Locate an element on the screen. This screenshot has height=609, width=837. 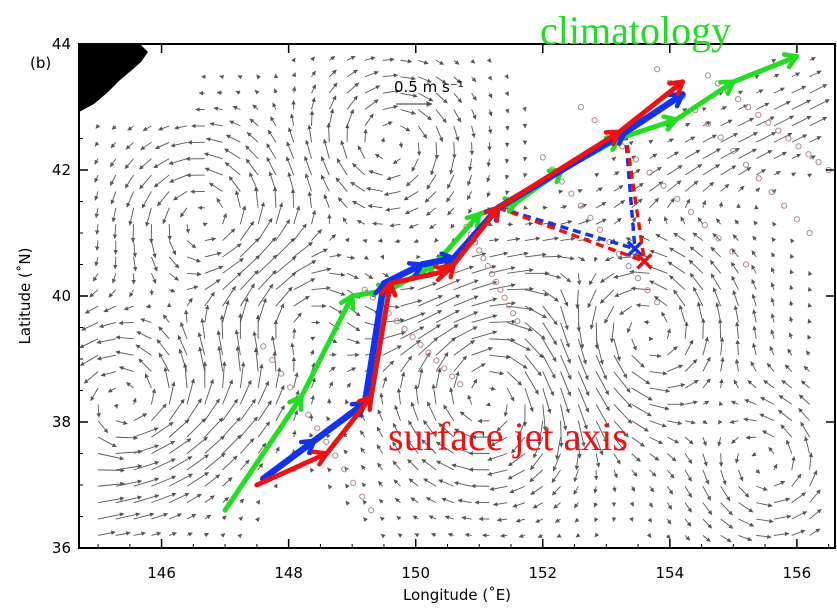
x-axis-title: Longitude (˚E) is located at coordinates (457, 595).